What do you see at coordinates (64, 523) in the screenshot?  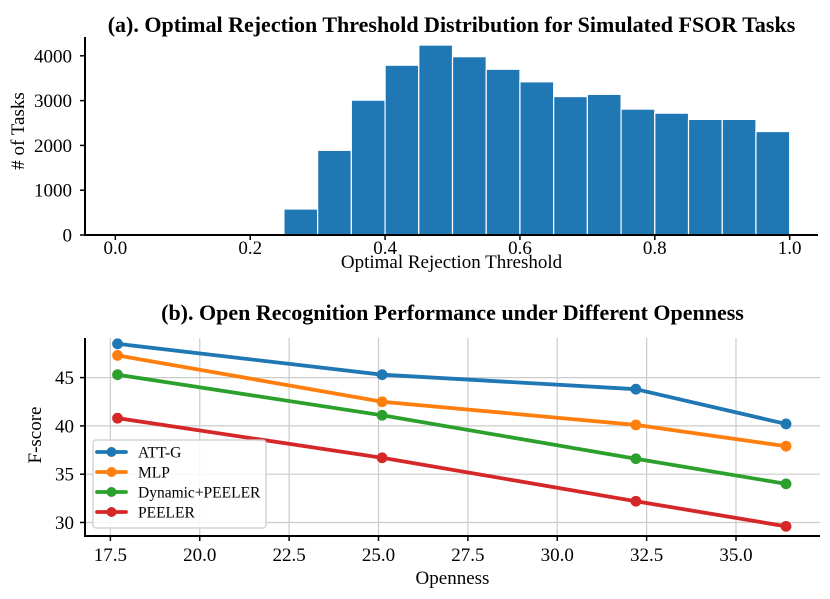 I see `y-tick-label: 30` at bounding box center [64, 523].